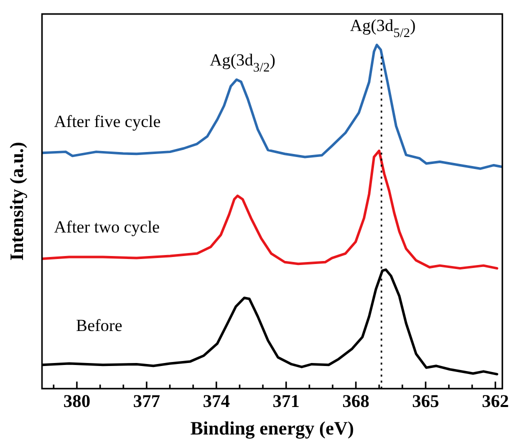 This screenshot has width=512, height=445. Describe the element at coordinates (107, 121) in the screenshot. I see `series-label: After five cycle` at that location.